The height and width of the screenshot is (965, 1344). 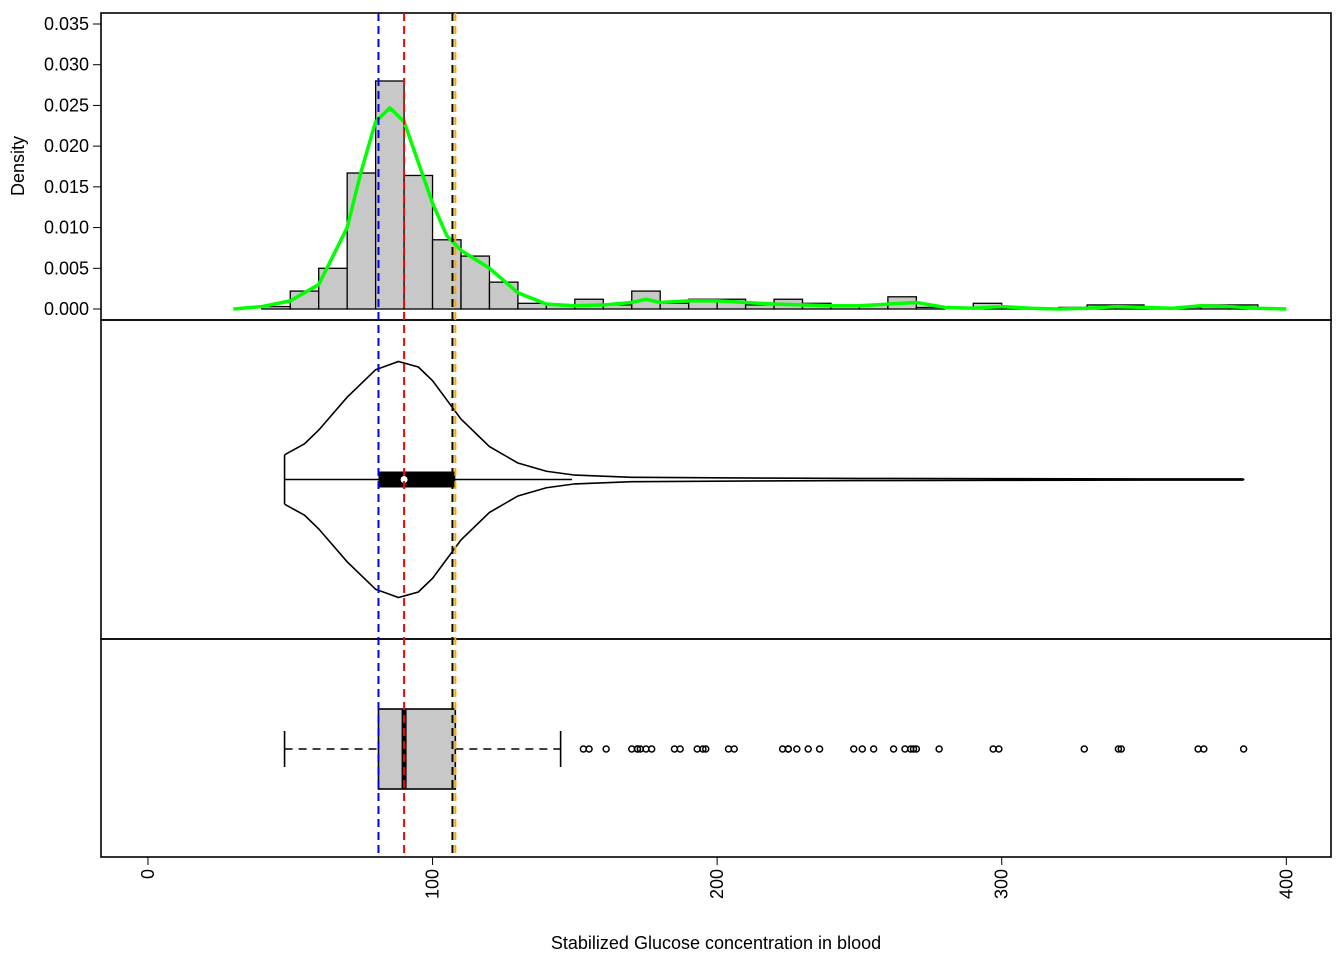 What do you see at coordinates (764, 539) in the screenshot?
I see `violin-lower` at bounding box center [764, 539].